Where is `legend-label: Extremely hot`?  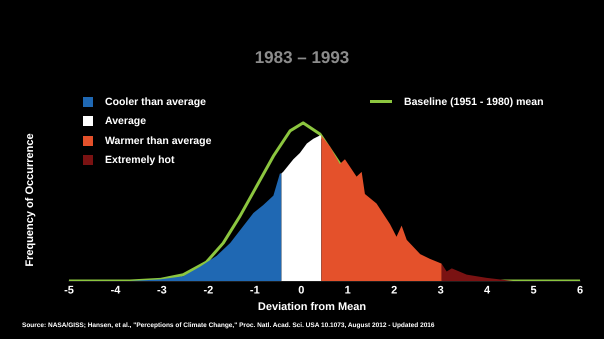 legend-label: Extremely hot is located at coordinates (139, 160).